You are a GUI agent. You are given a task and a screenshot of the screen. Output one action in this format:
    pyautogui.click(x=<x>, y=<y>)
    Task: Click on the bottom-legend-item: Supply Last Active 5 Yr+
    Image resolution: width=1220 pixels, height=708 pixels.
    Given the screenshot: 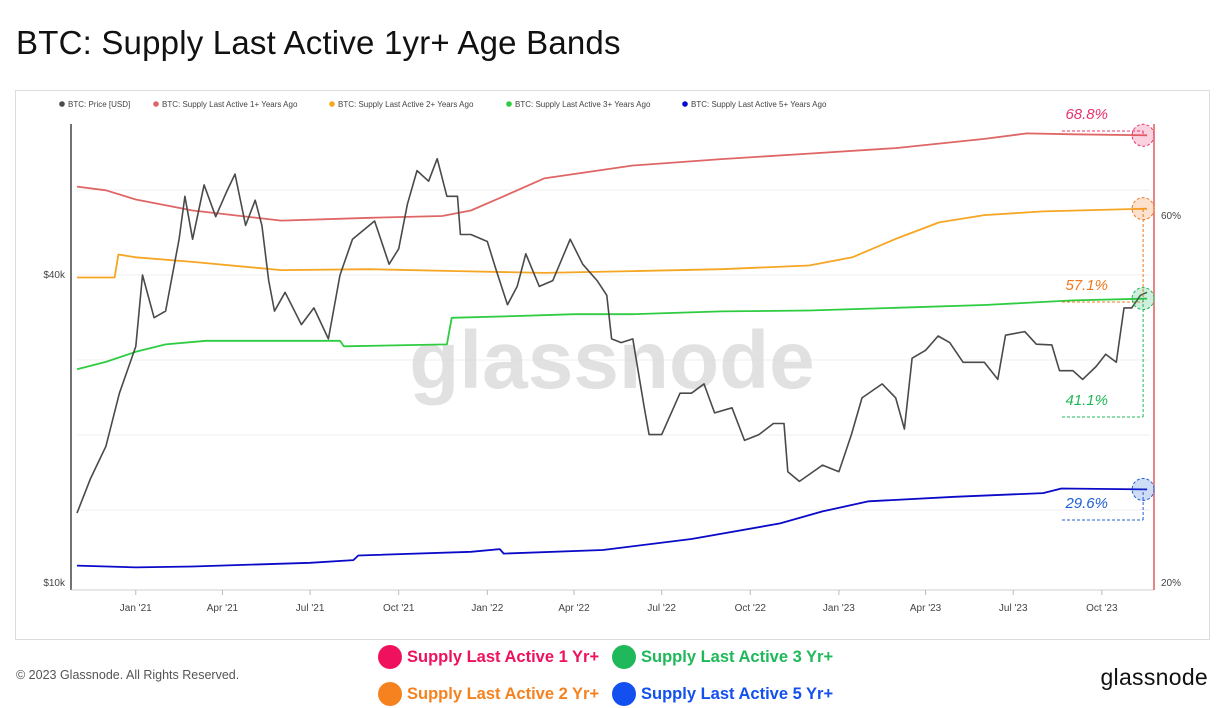 What is the action you would take?
    pyautogui.click(x=722, y=694)
    